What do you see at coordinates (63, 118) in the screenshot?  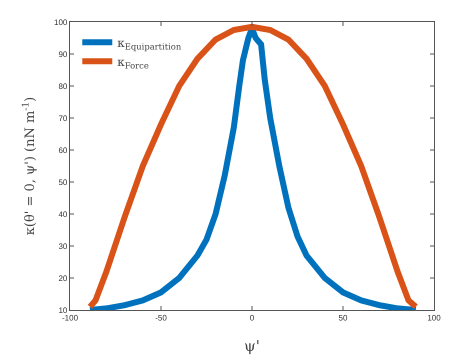 I see `y-tick-label: 70` at bounding box center [63, 118].